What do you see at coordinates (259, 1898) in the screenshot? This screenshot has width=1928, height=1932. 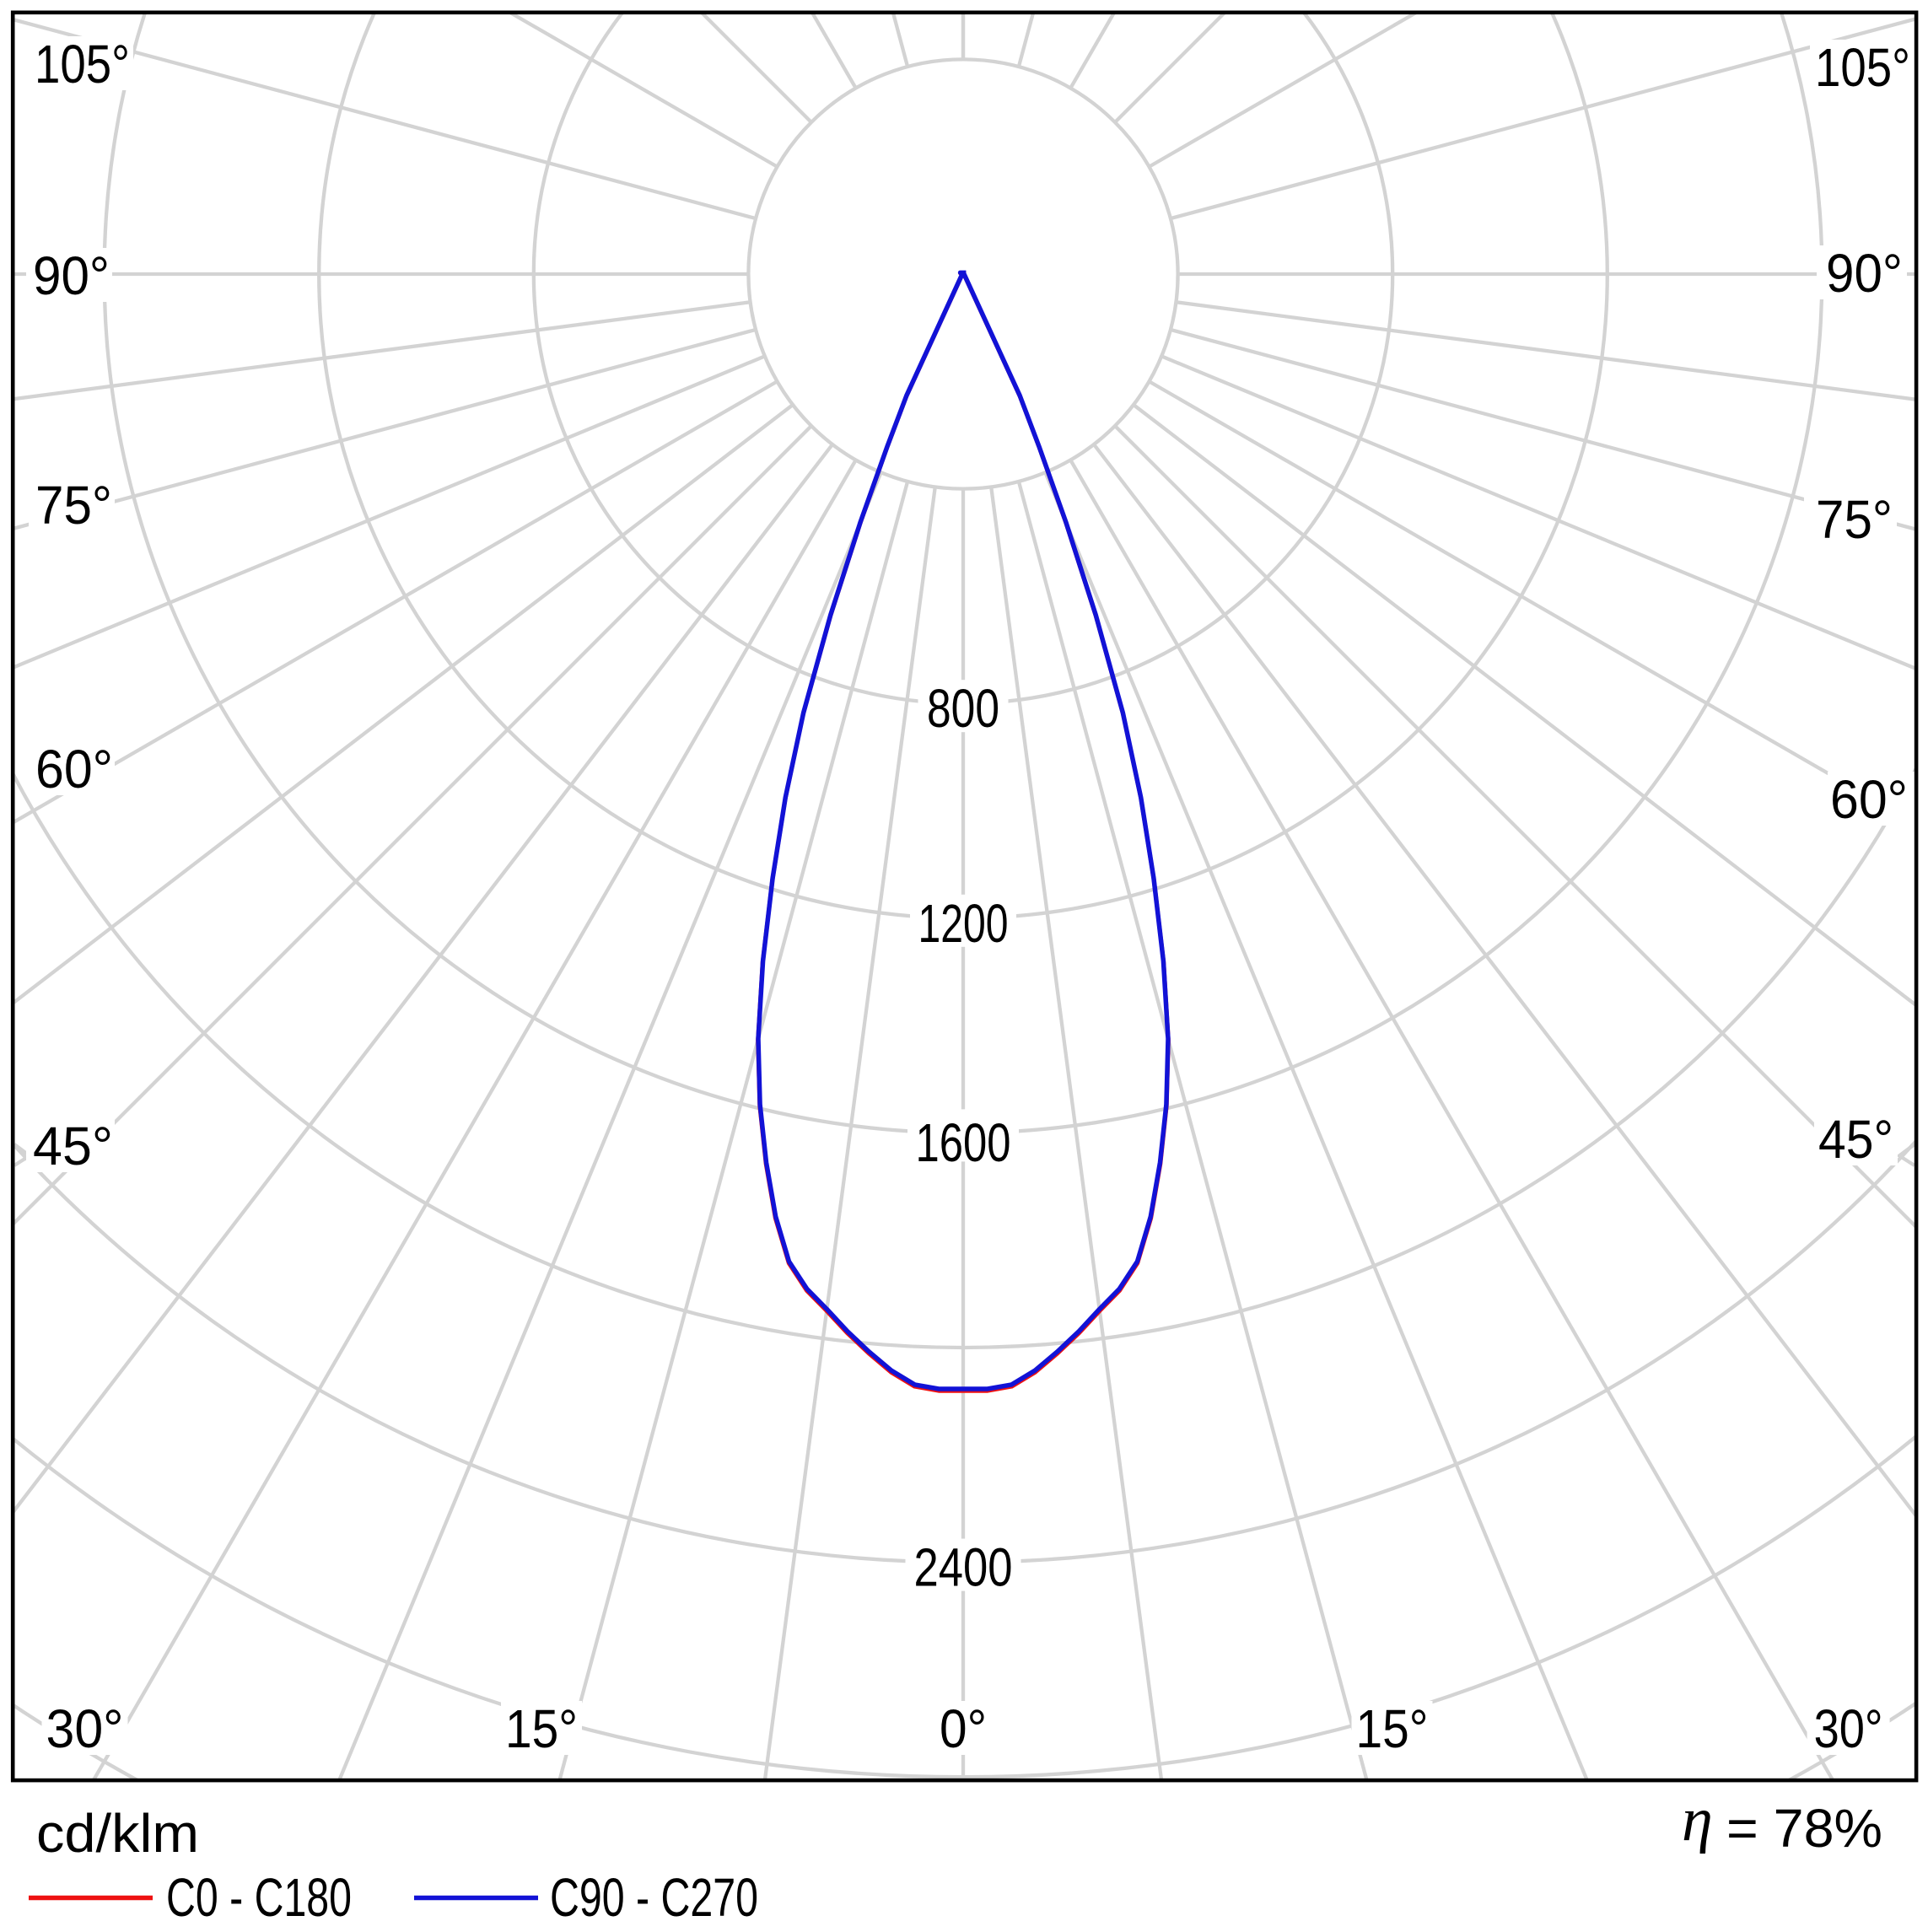 I see `svg-text: C0 - C180` at bounding box center [259, 1898].